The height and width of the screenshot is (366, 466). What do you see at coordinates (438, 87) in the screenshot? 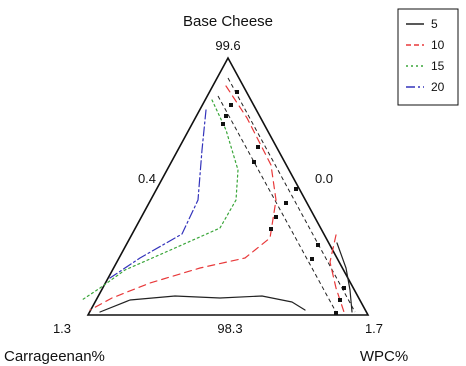
I see `legend-label-20: 20` at bounding box center [438, 87].